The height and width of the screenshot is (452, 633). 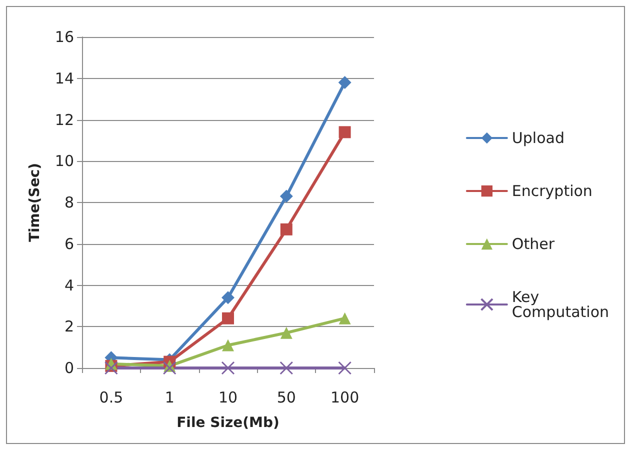 I want to click on y-tick-label: 6, so click(x=69, y=243).